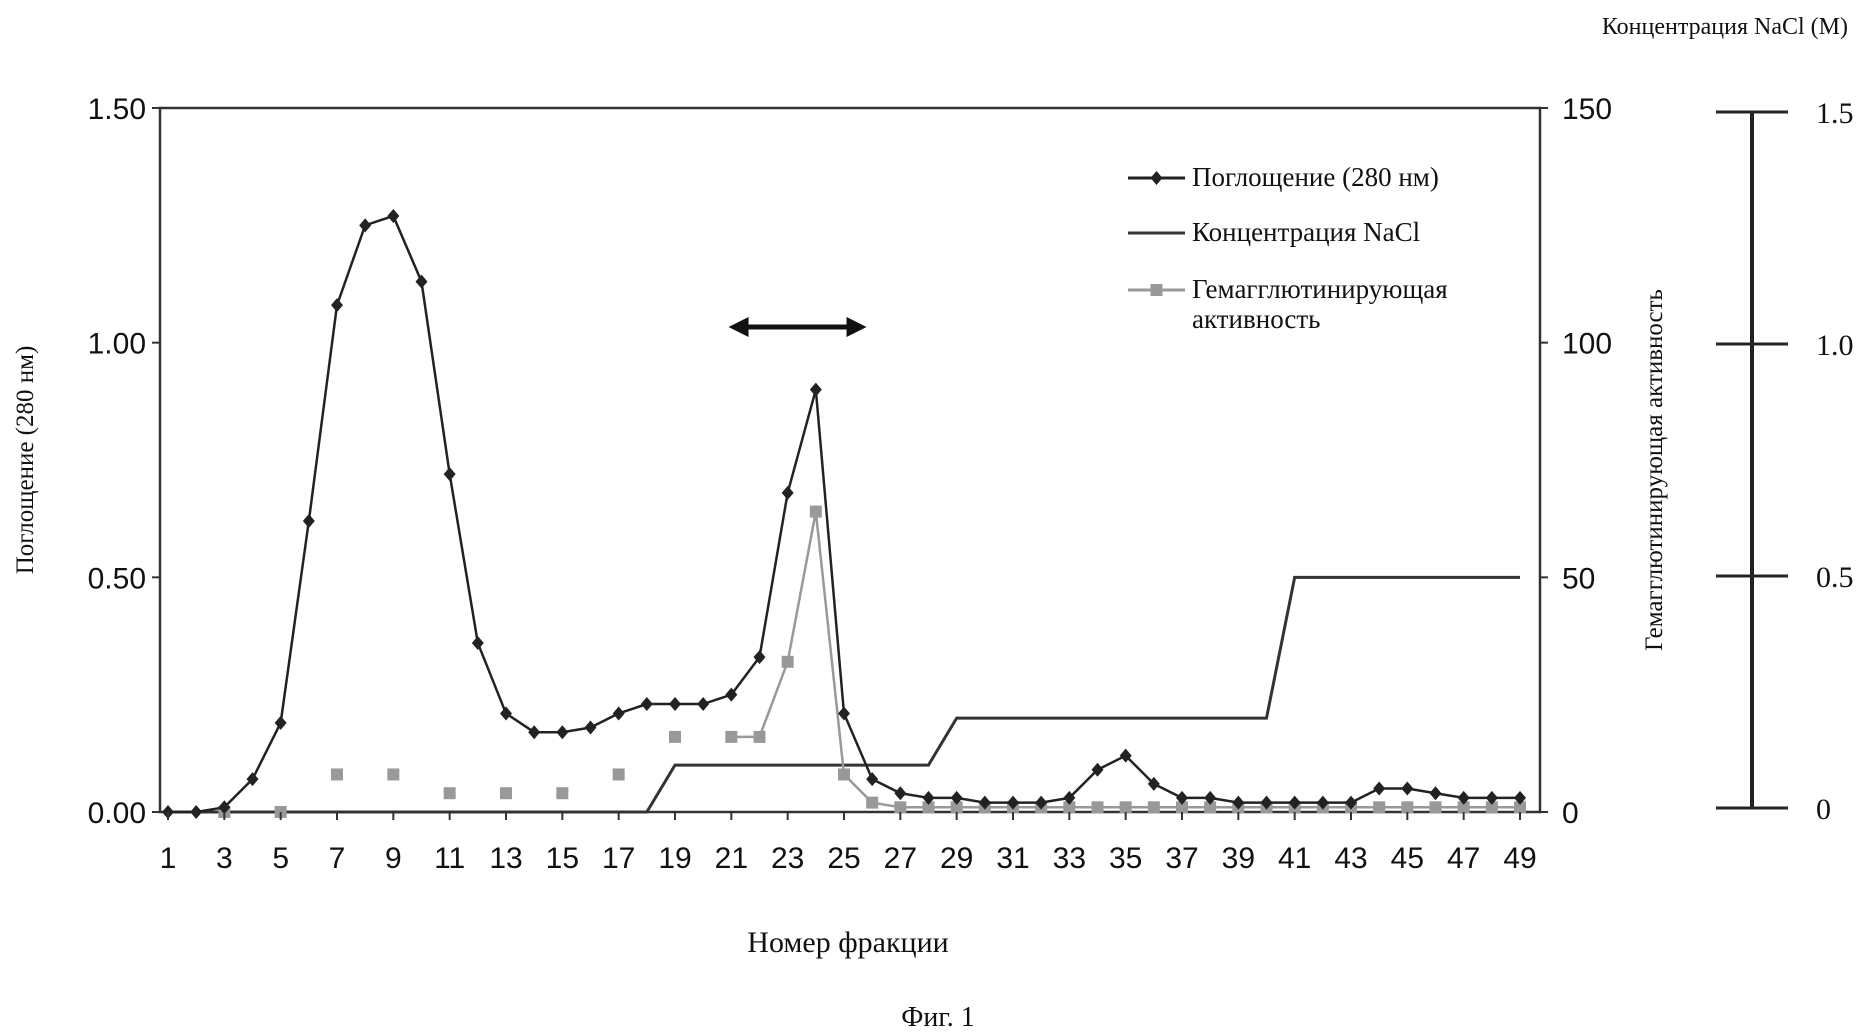  I want to click on x-tick-label: 31, so click(1012, 858).